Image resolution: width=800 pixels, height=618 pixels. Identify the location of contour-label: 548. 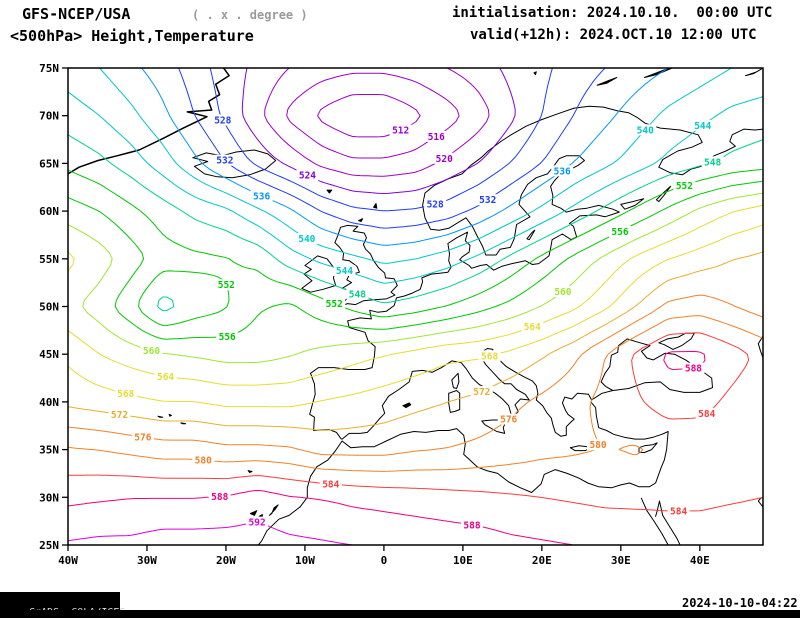
(357, 294).